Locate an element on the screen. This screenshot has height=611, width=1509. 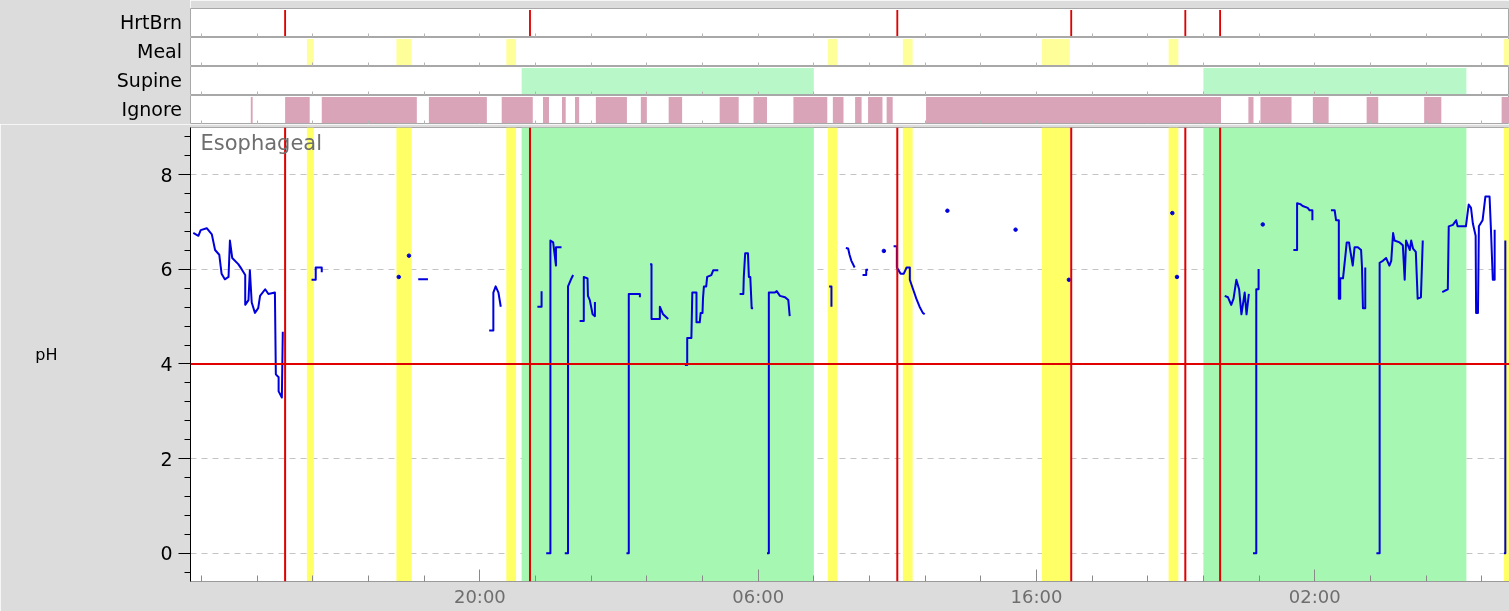
y-tick-label: 4 is located at coordinates (166, 363).